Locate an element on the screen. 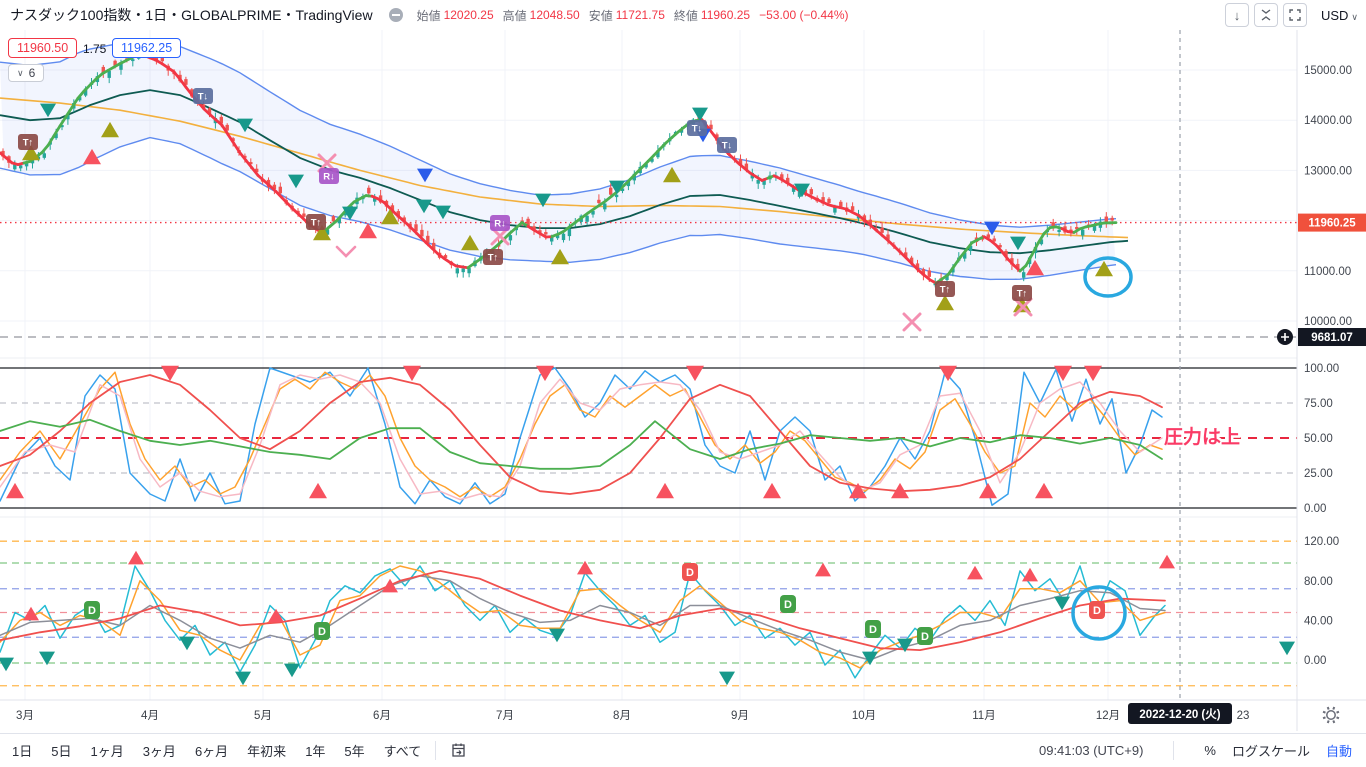  svg-text: 11960.25 is located at coordinates (1332, 224).